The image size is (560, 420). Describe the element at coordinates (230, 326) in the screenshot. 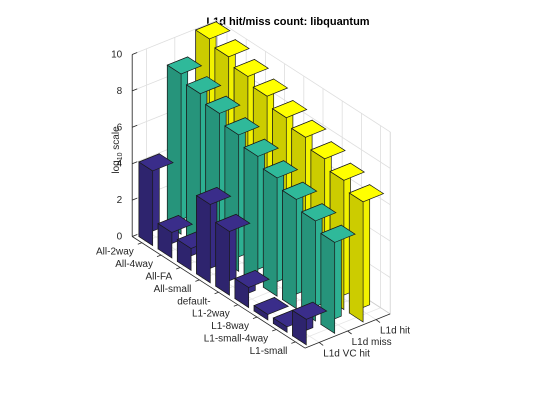

I see `category-tick-label: L1-8way` at that location.